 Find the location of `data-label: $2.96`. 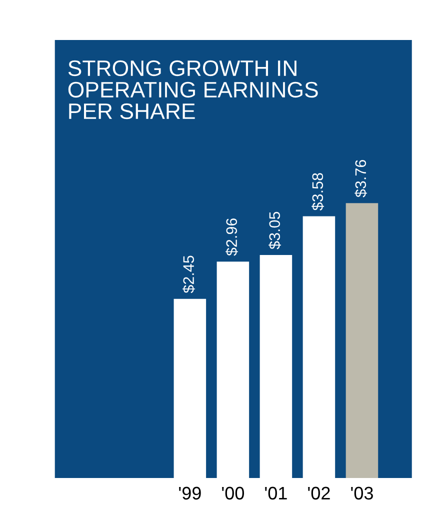

data-label: $2.96 is located at coordinates (232, 237).